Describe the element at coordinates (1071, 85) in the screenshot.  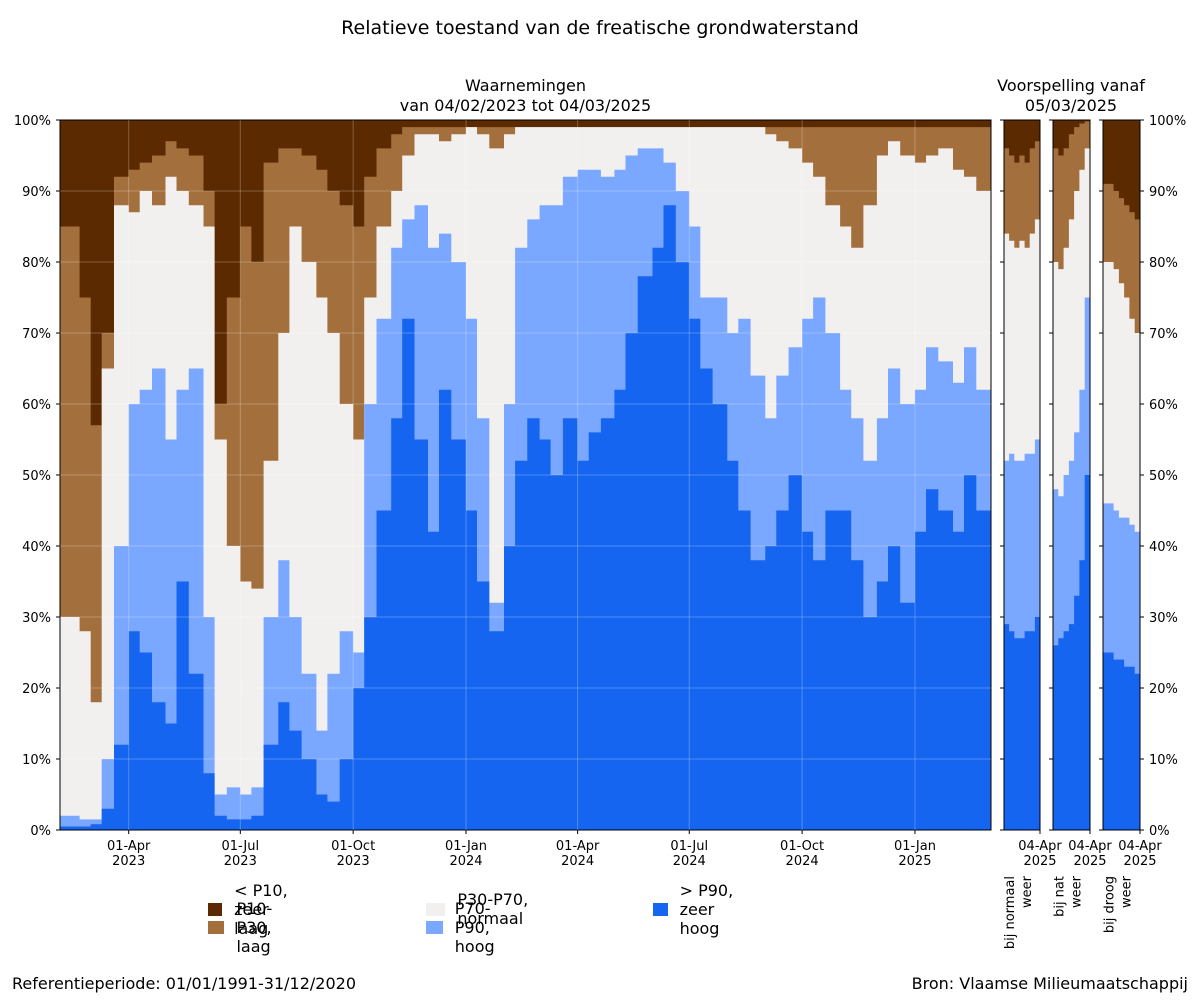
I see `forecast-title-line1: Voorspelling vanaf` at that location.